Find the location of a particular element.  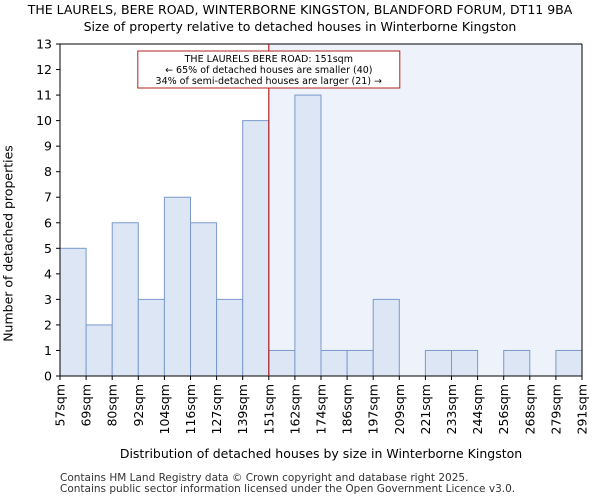

y-tick-label: 6 is located at coordinates (48, 222).